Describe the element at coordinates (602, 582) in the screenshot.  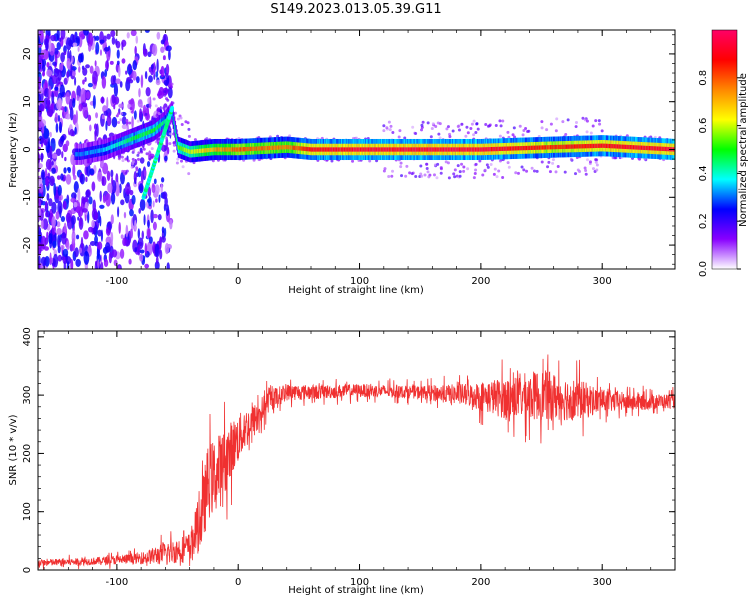
I see `snr-xtick-label: 300` at that location.